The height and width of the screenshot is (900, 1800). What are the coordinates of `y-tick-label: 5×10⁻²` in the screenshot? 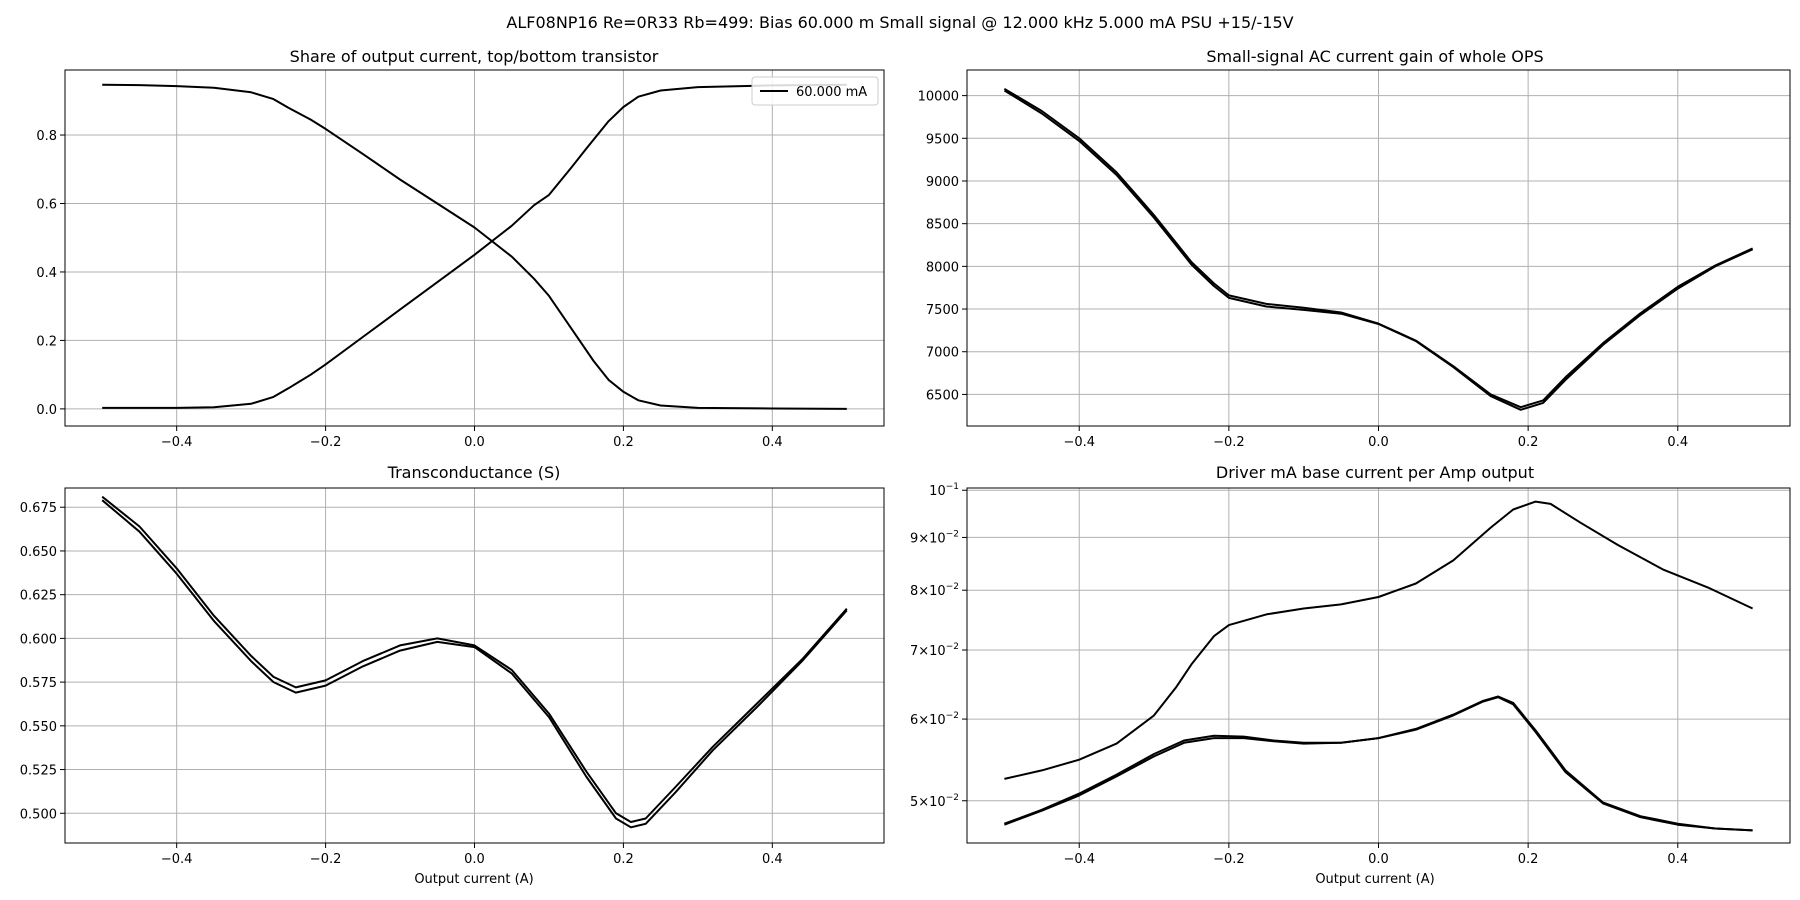 It's located at (934, 801).